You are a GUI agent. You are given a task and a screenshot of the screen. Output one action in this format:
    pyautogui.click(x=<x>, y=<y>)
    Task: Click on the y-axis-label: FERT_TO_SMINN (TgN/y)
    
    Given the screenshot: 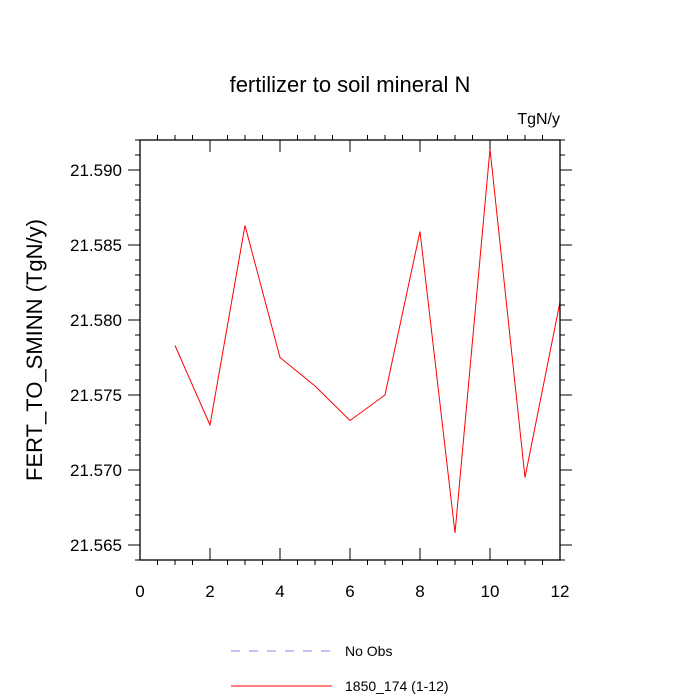 What is the action you would take?
    pyautogui.click(x=34, y=350)
    